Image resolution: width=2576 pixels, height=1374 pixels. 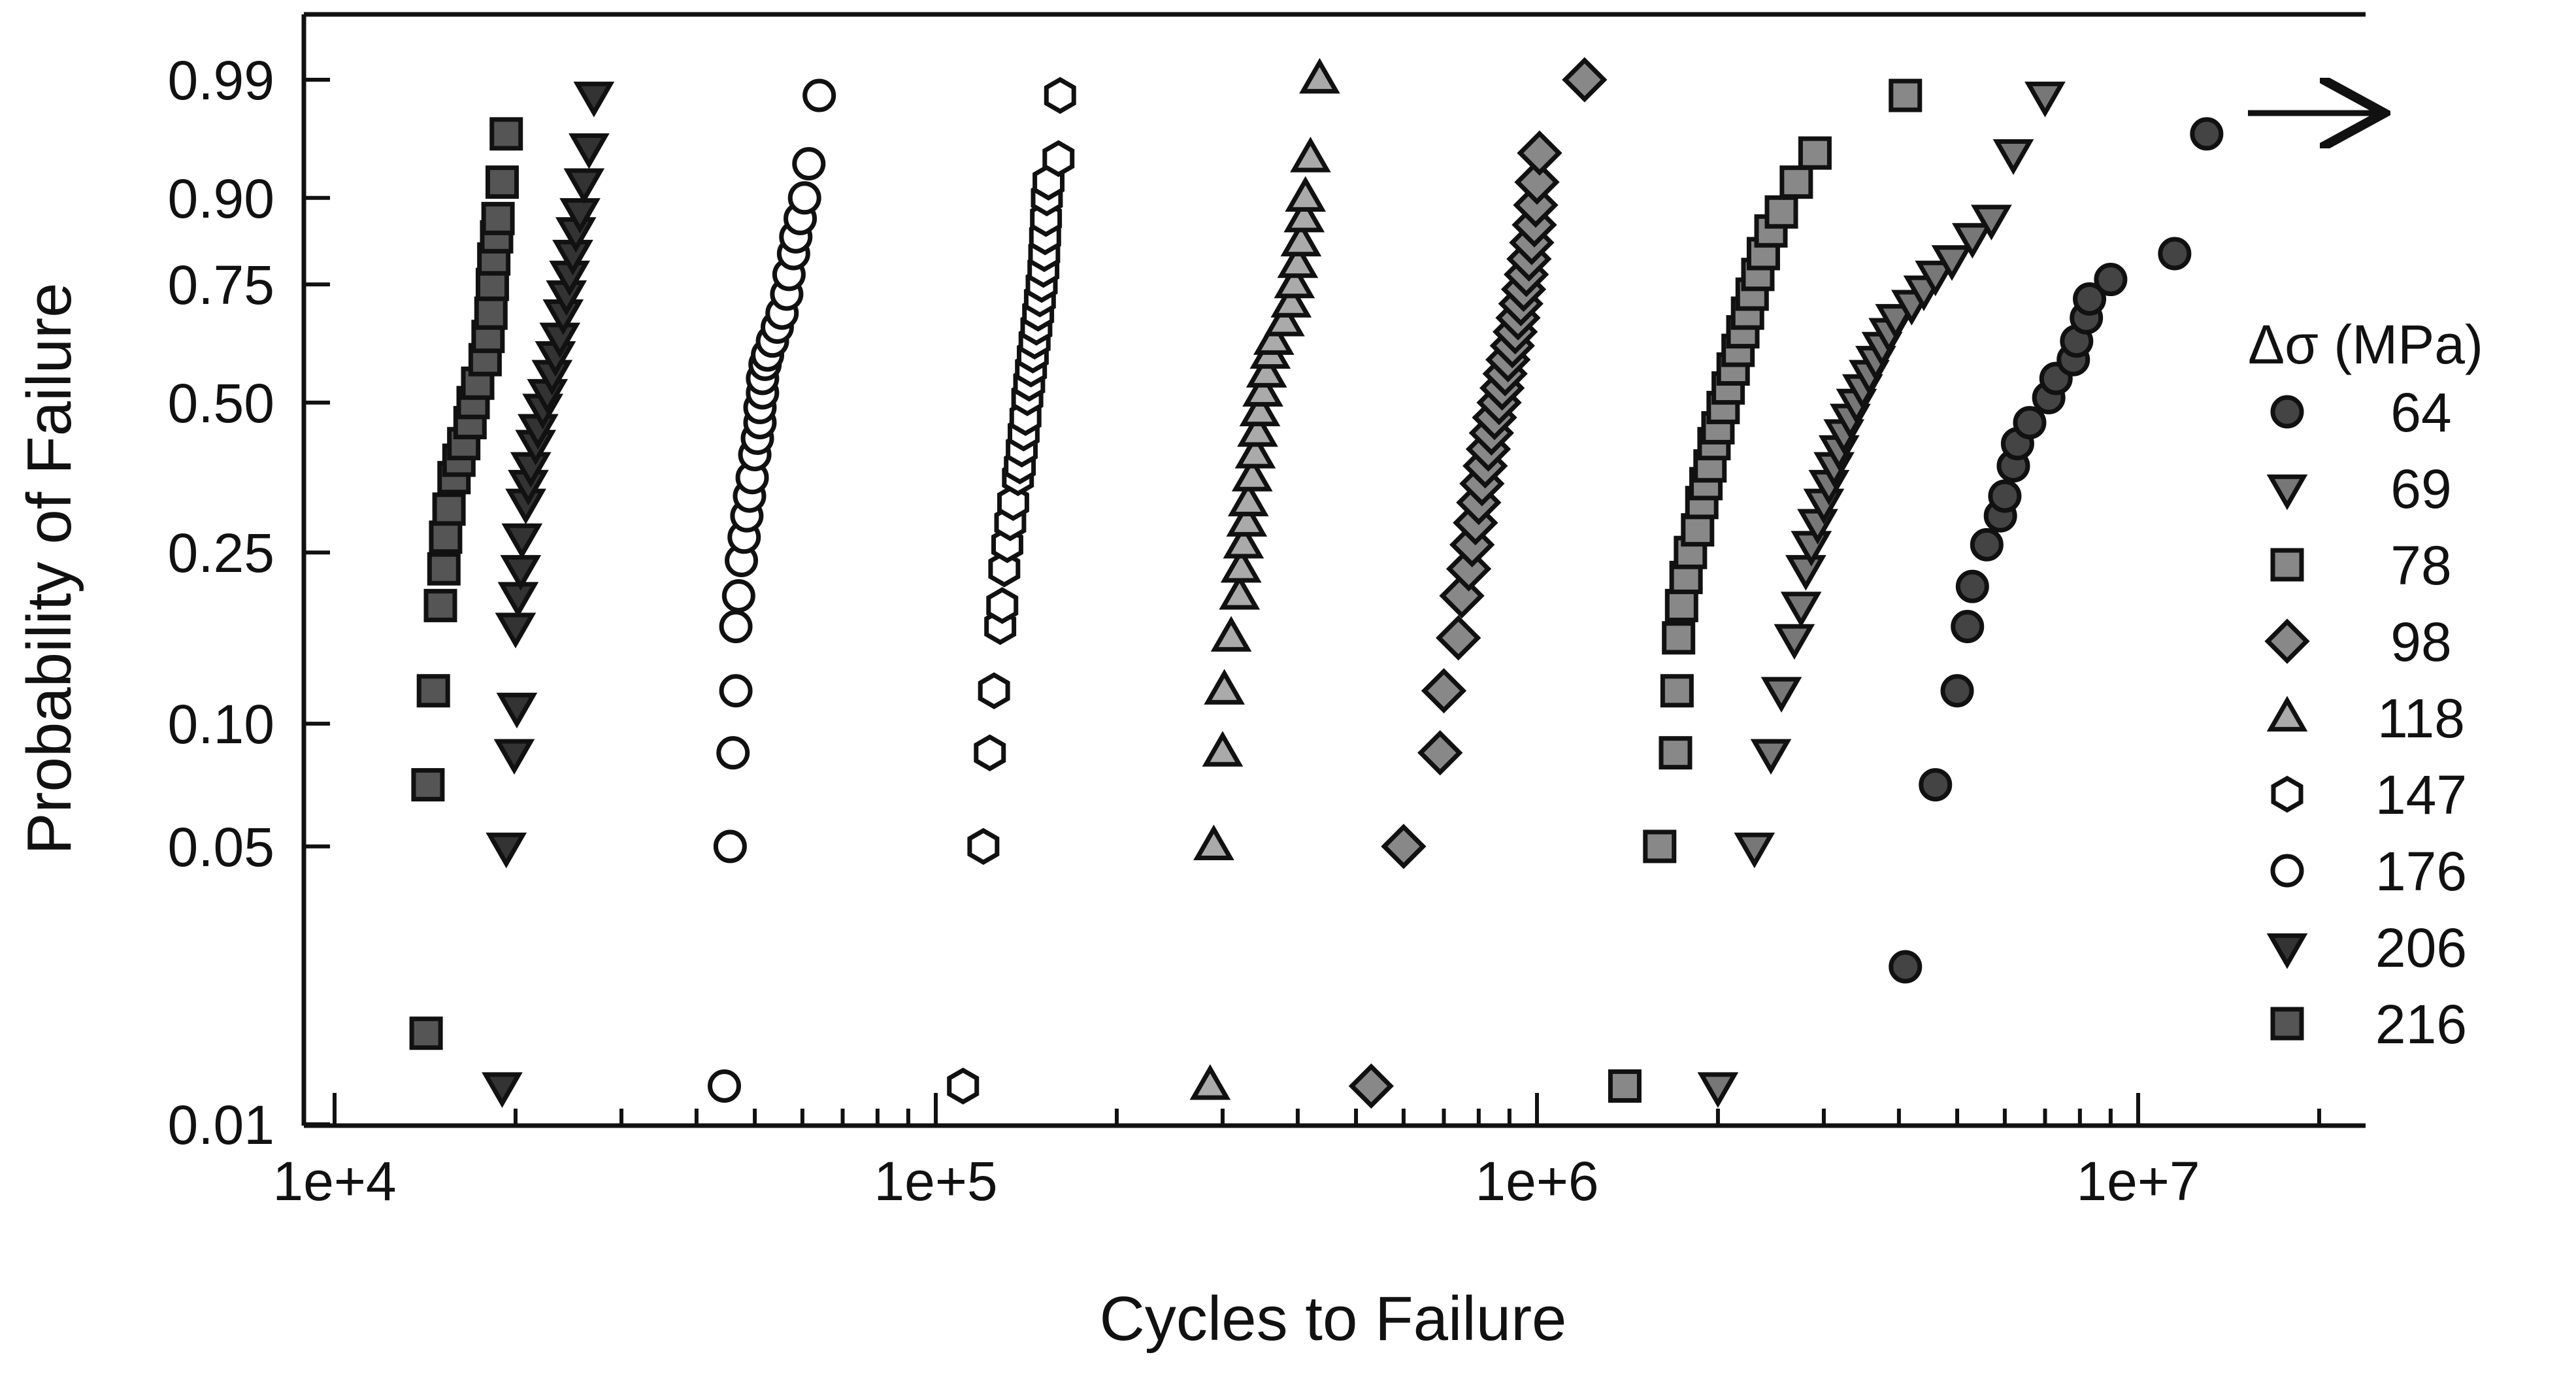 I want to click on legend-label: 206, so click(x=2421, y=948).